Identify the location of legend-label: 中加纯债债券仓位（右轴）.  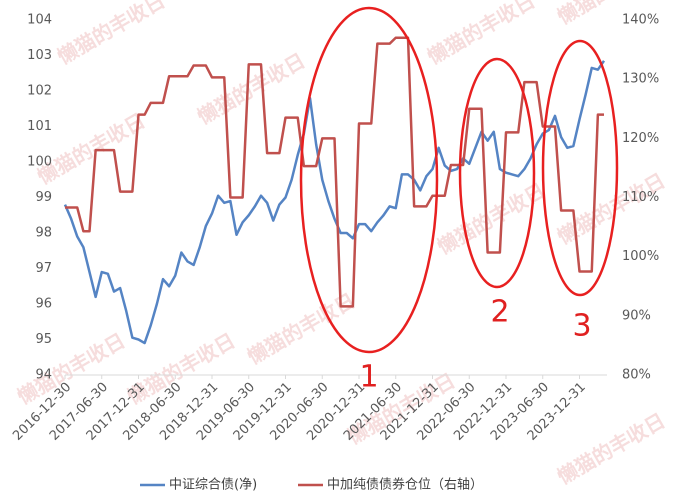
(405, 485).